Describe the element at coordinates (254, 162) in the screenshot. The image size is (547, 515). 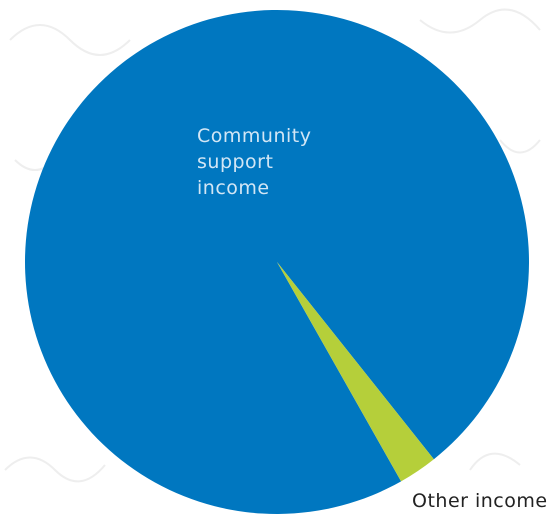
I see `slice-label-community-support-income: Community support income` at that location.